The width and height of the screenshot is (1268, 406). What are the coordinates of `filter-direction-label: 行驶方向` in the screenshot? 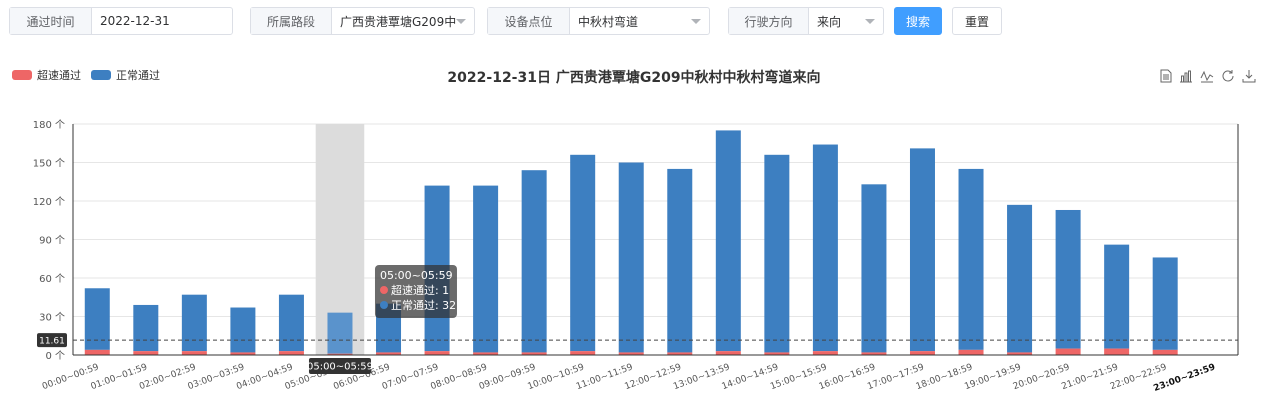 It's located at (769, 21).